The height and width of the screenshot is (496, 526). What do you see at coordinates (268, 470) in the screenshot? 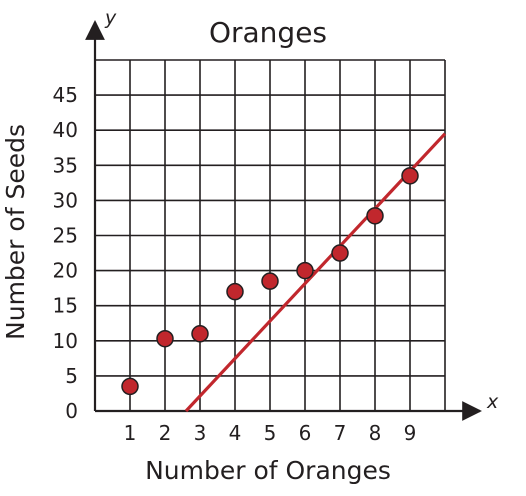
I see `x-axis-label: Number of Oranges` at bounding box center [268, 470].